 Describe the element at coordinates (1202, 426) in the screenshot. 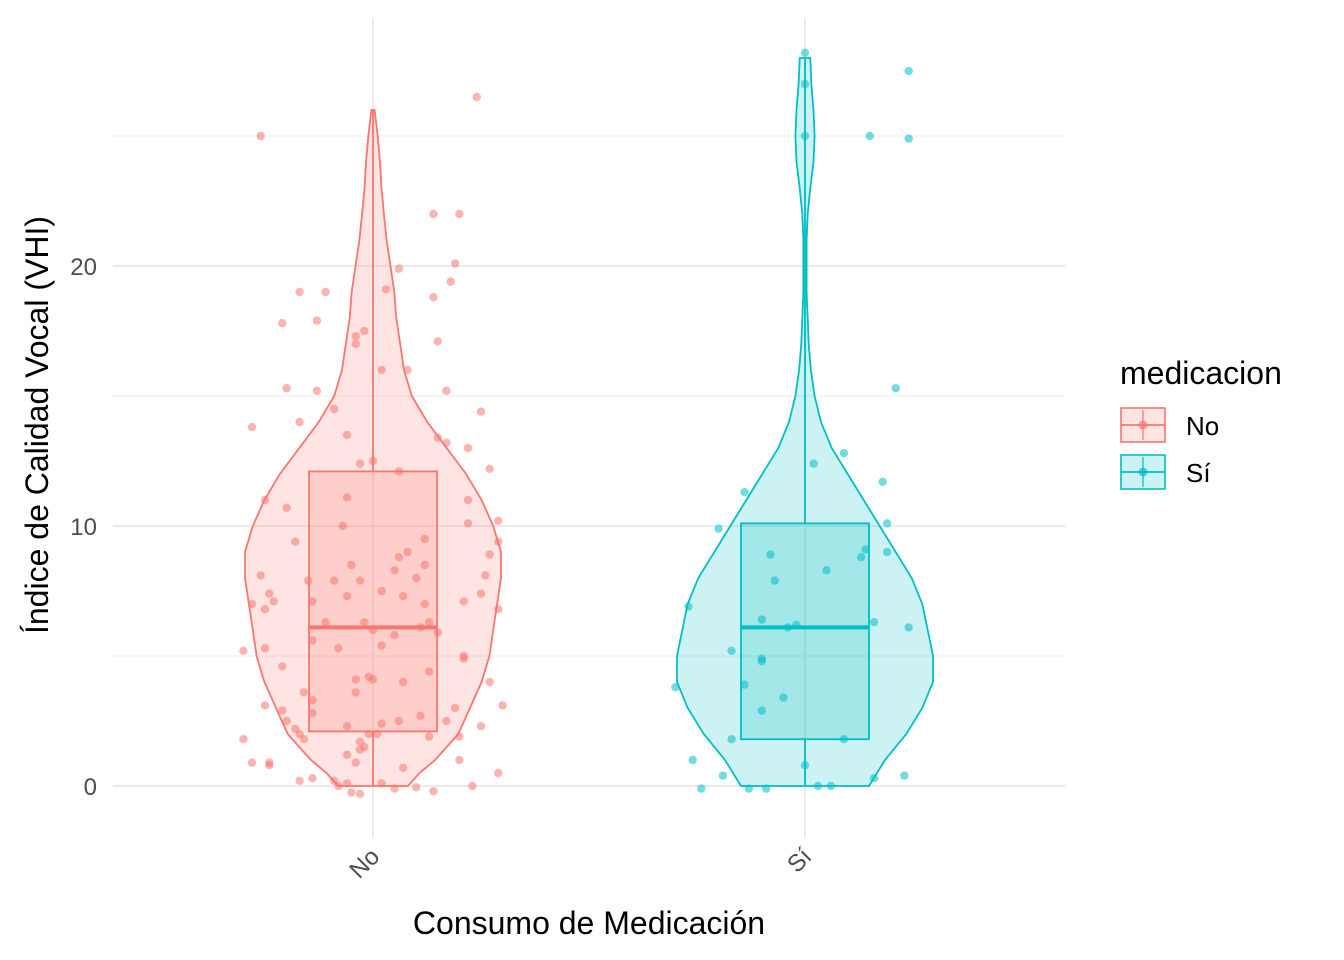

I see `legend-label-No: No` at that location.